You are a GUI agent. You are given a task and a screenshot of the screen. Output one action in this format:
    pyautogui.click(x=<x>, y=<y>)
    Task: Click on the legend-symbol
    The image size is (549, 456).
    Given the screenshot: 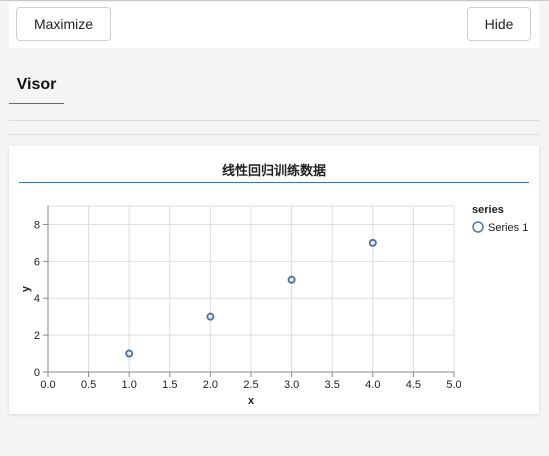 What is the action you would take?
    pyautogui.click(x=478, y=227)
    